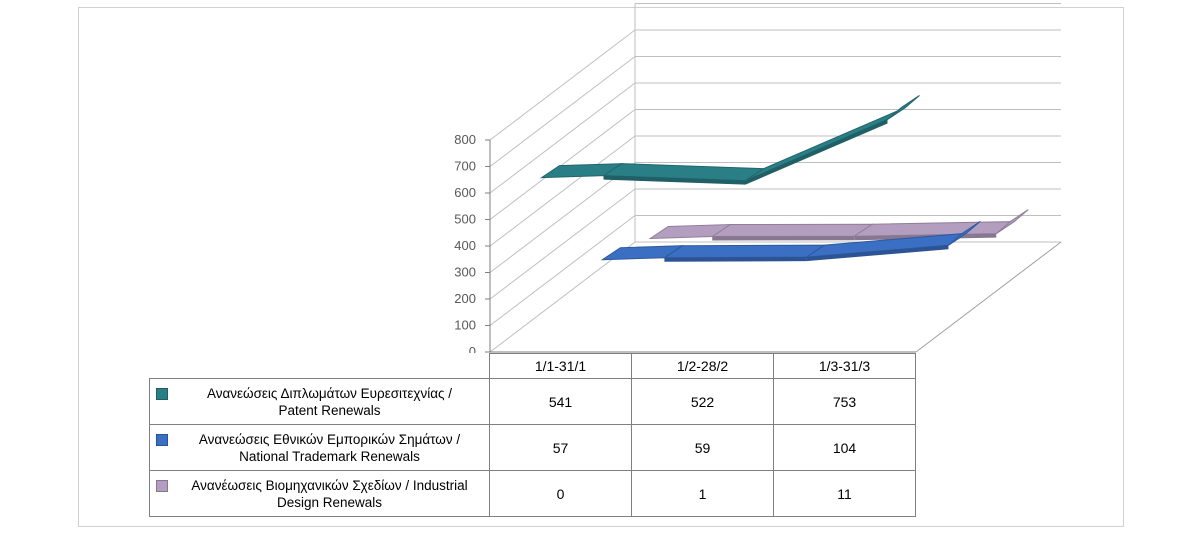  I want to click on table-cell-value: 11, so click(844, 493).